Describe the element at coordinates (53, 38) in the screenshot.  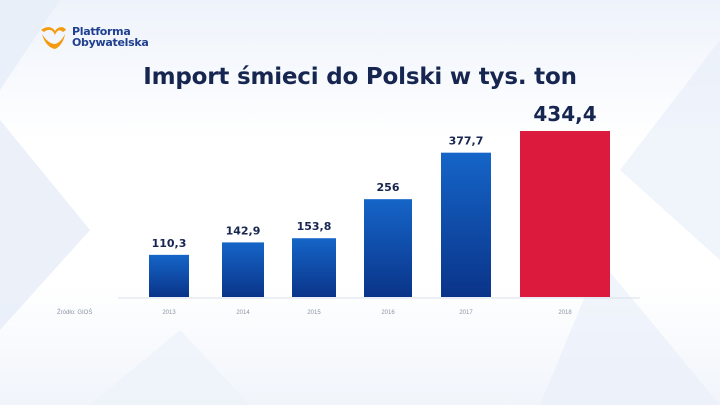
I see `platforma-obywatelska-logo-icon` at that location.